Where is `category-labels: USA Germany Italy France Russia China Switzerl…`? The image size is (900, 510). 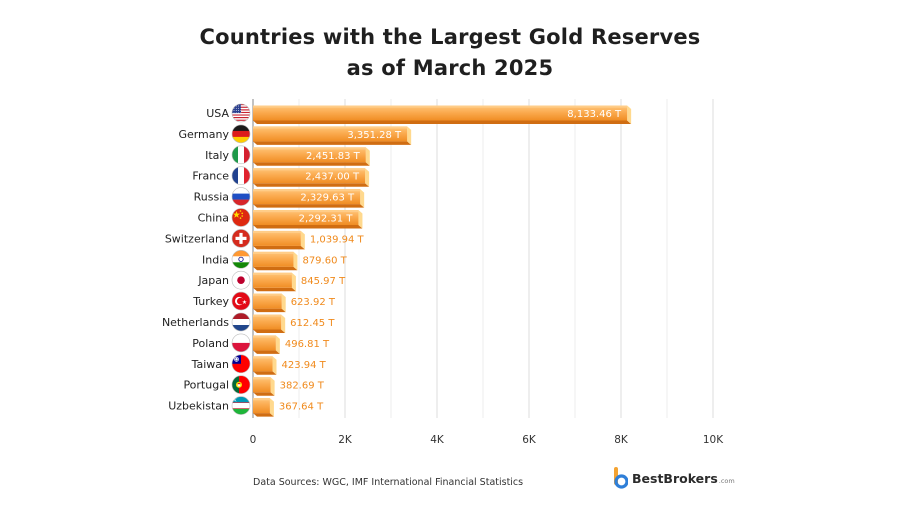
category-labels: USA Germany Italy France Russia China Switzerl… is located at coordinates (196, 260).